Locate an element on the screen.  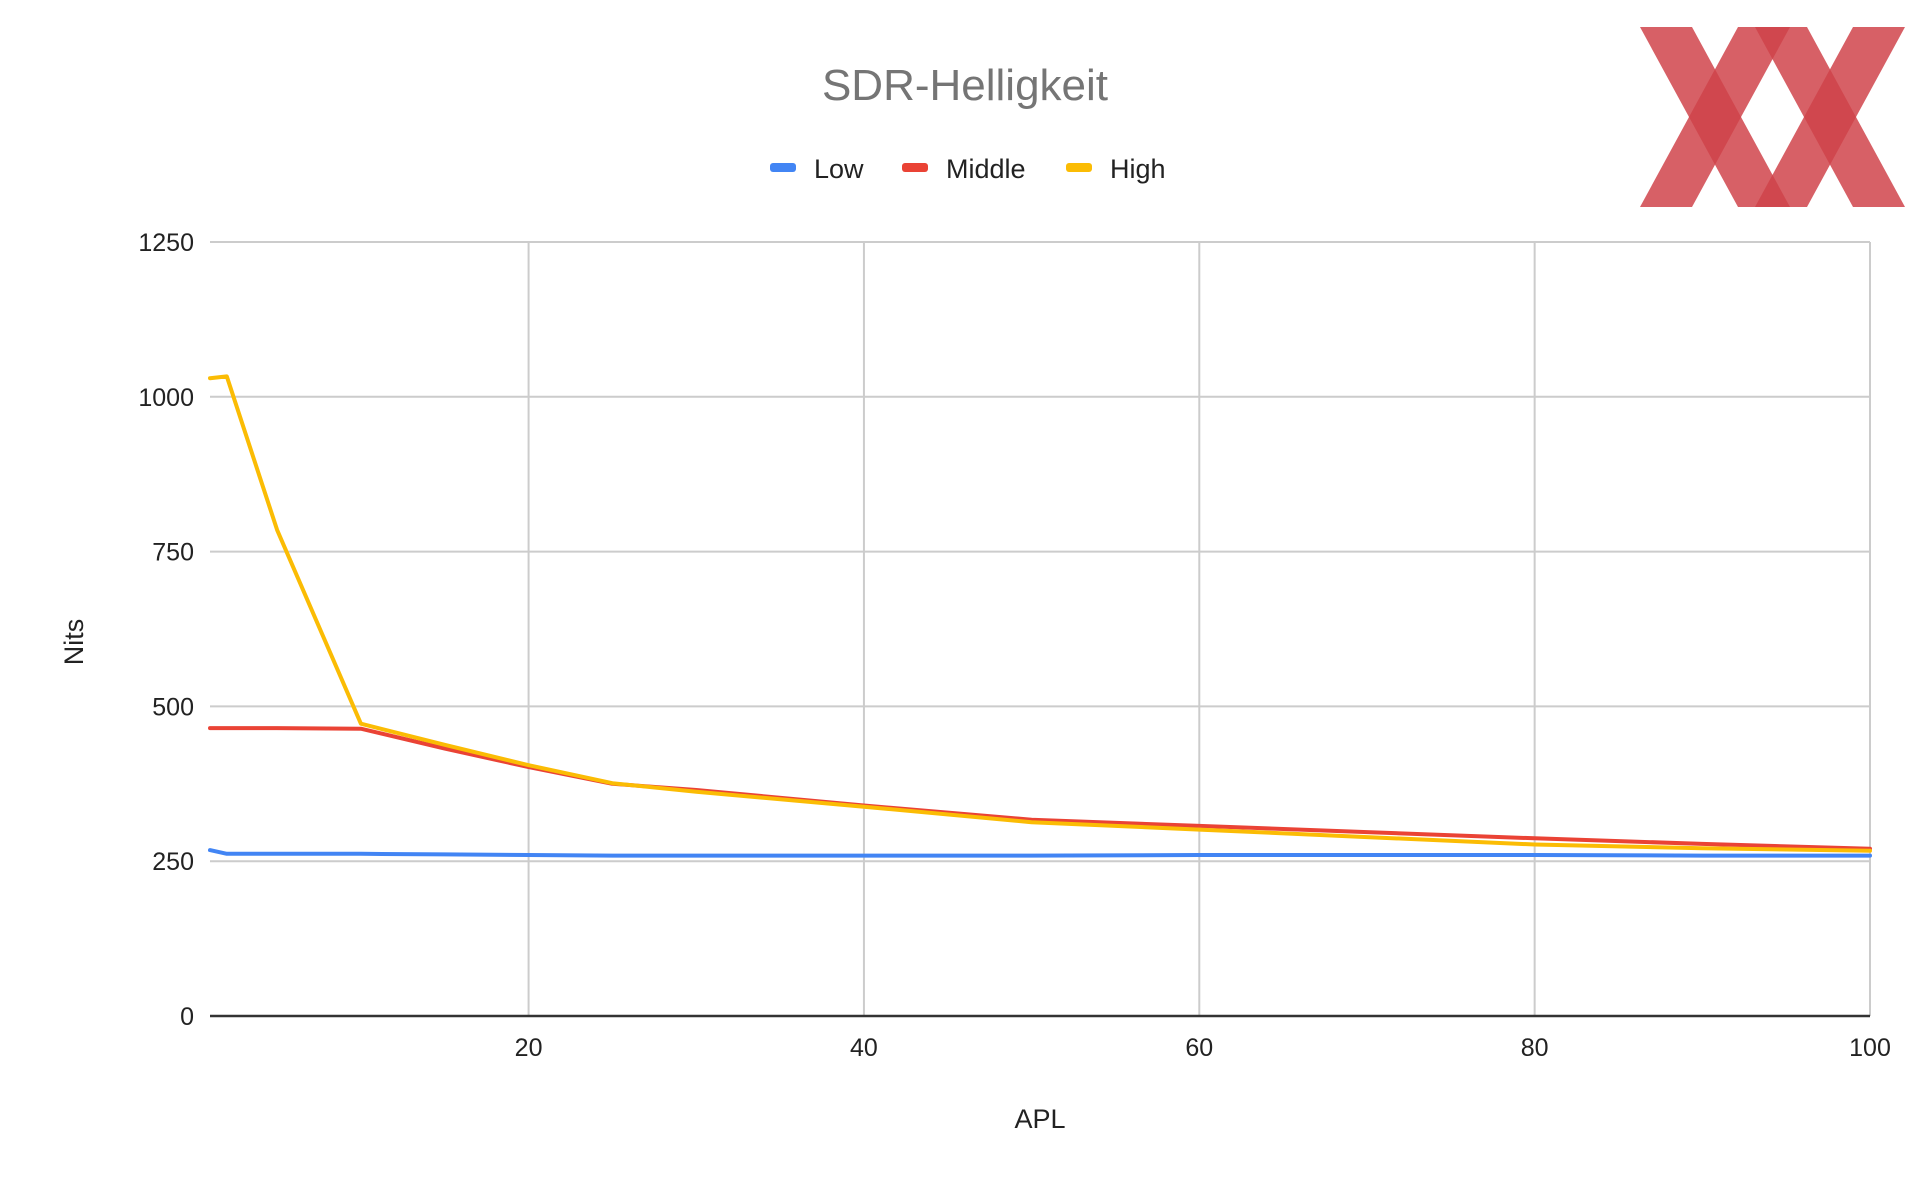
legend-swatch-middle is located at coordinates (915, 167).